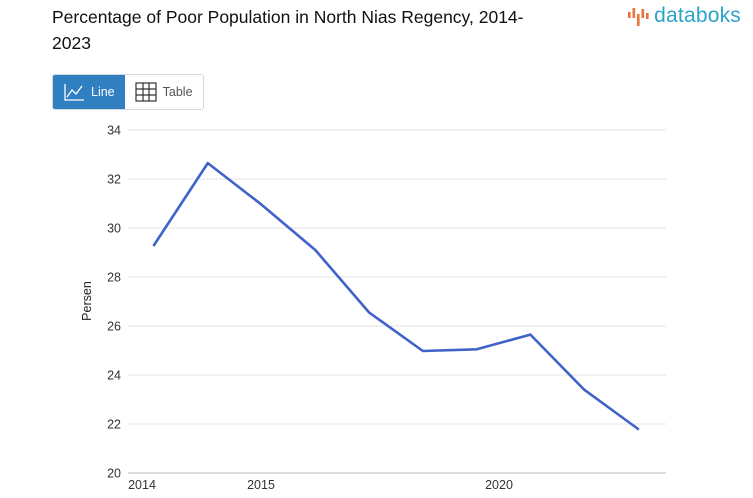 The height and width of the screenshot is (498, 753). I want to click on x-axis-ticks: 2014 2015 2020, so click(320, 485).